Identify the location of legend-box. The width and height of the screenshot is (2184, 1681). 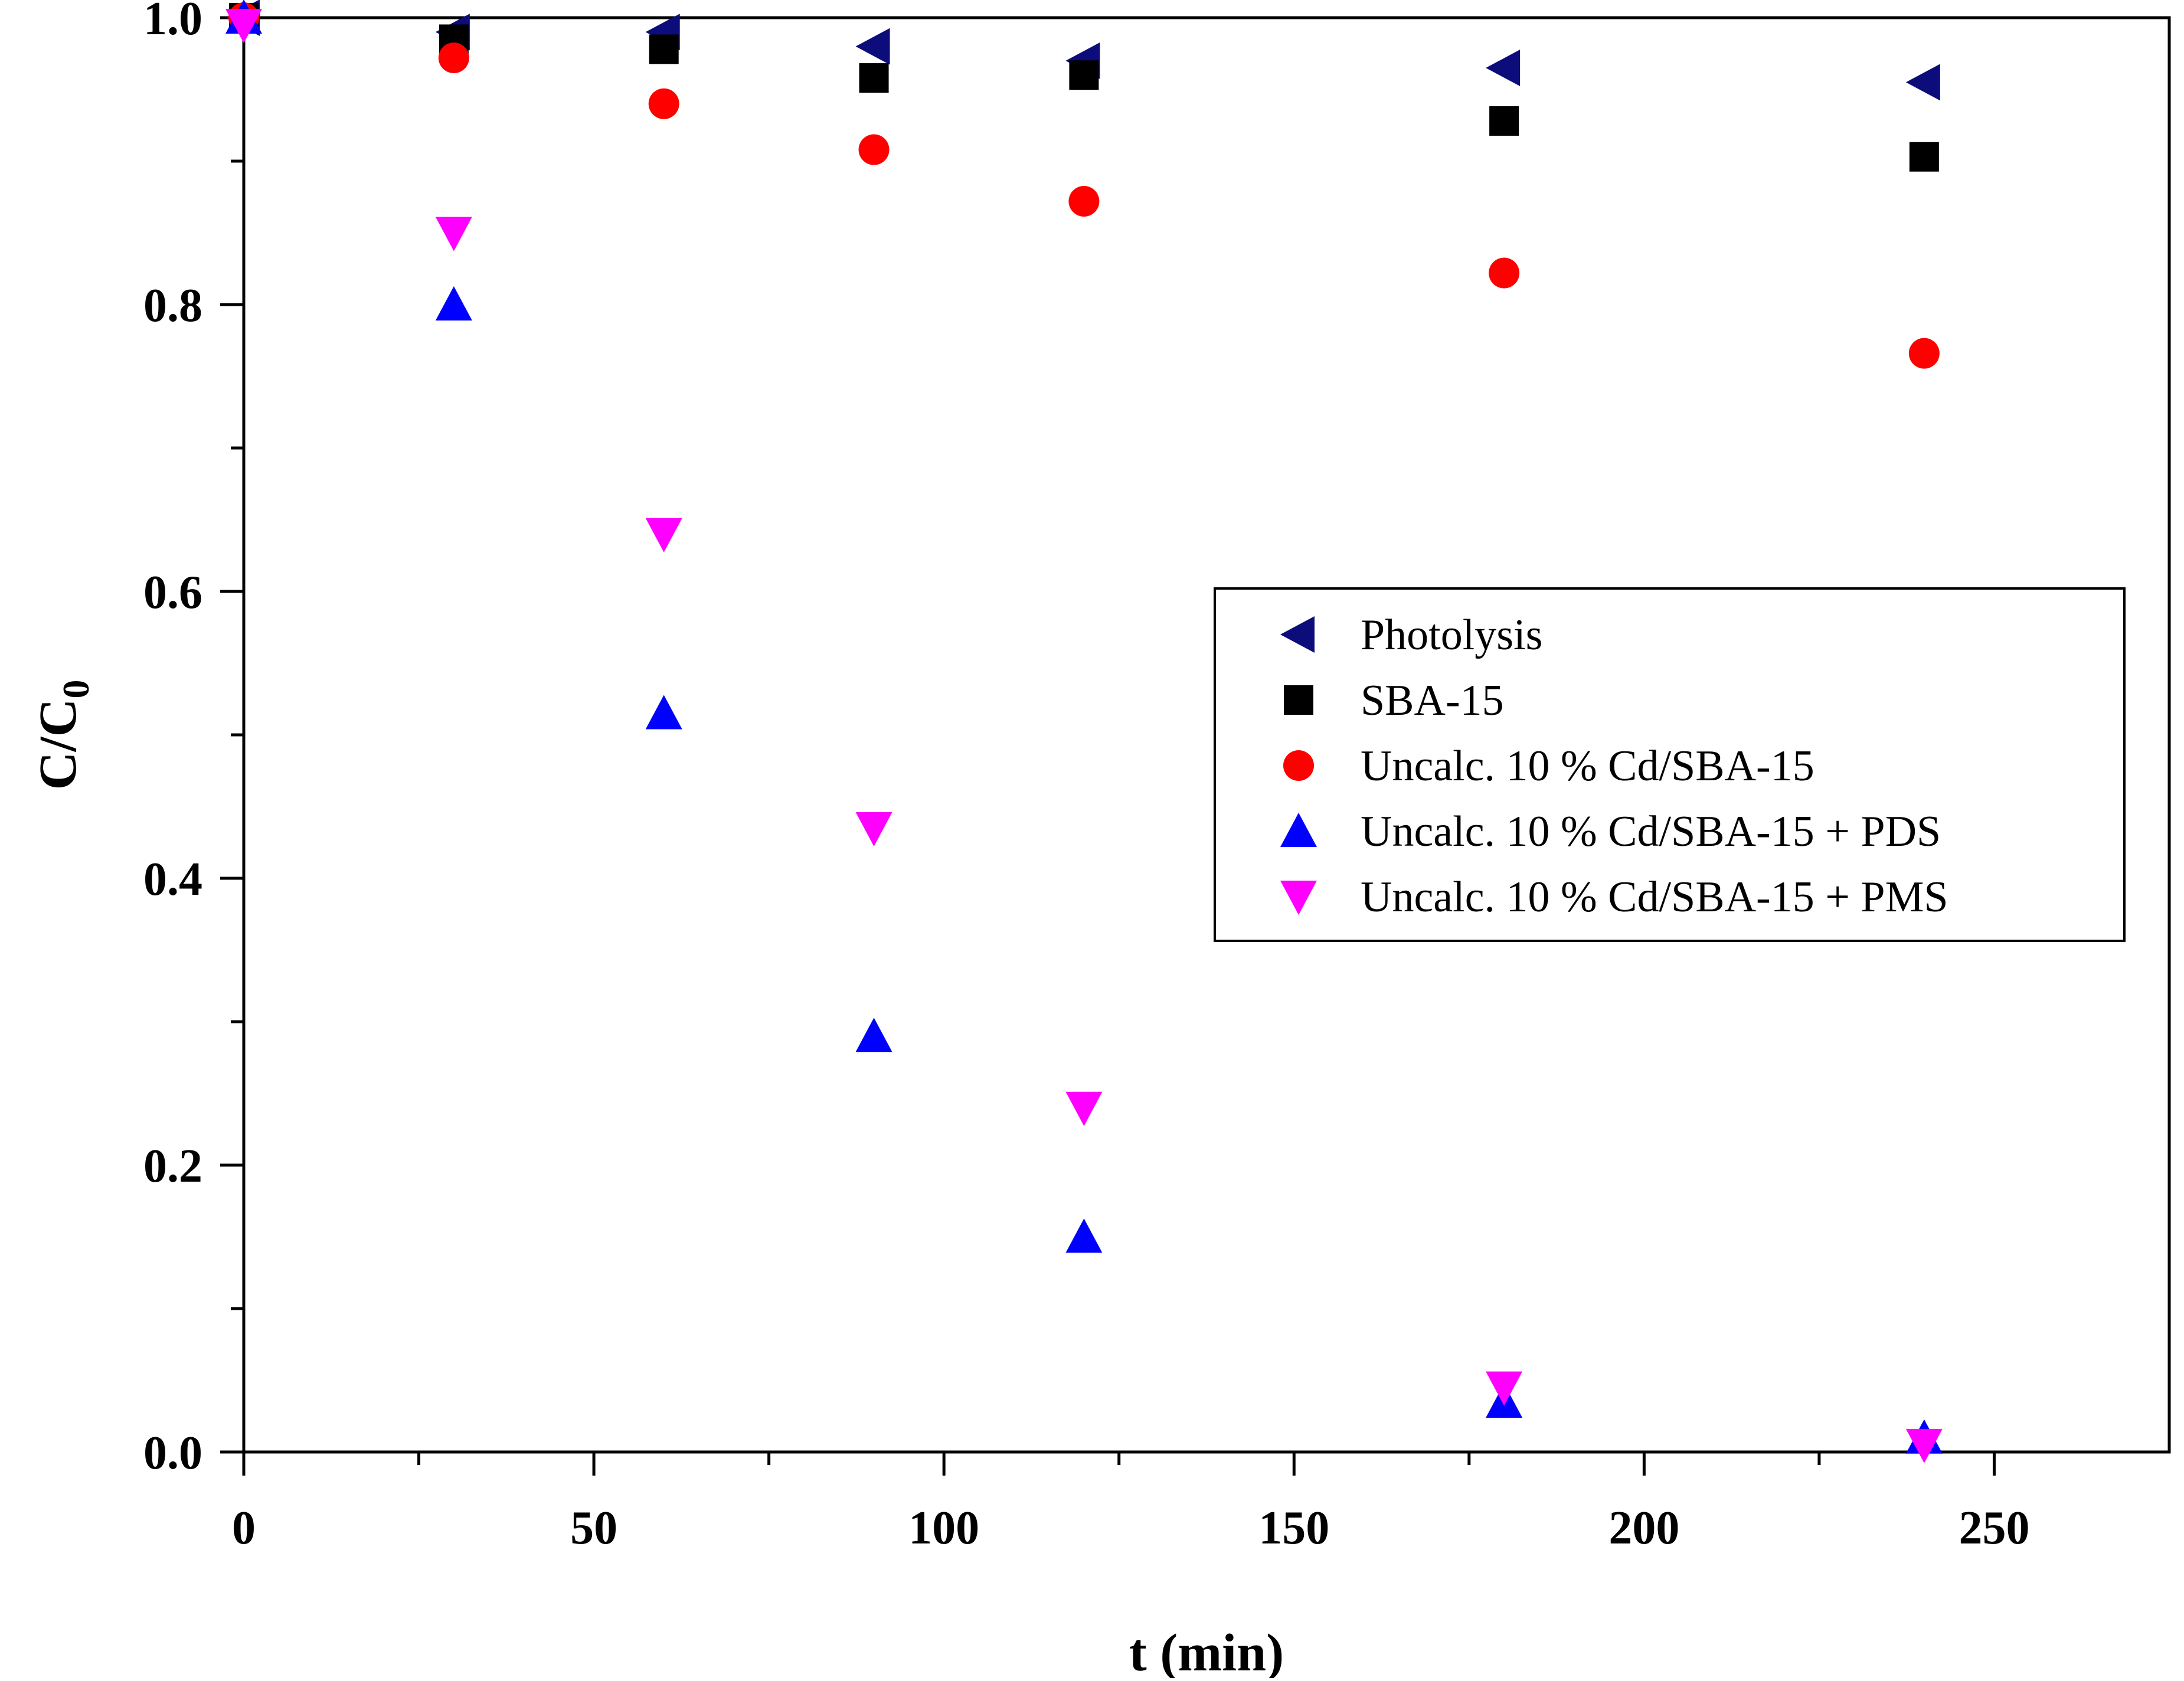
(1670, 764).